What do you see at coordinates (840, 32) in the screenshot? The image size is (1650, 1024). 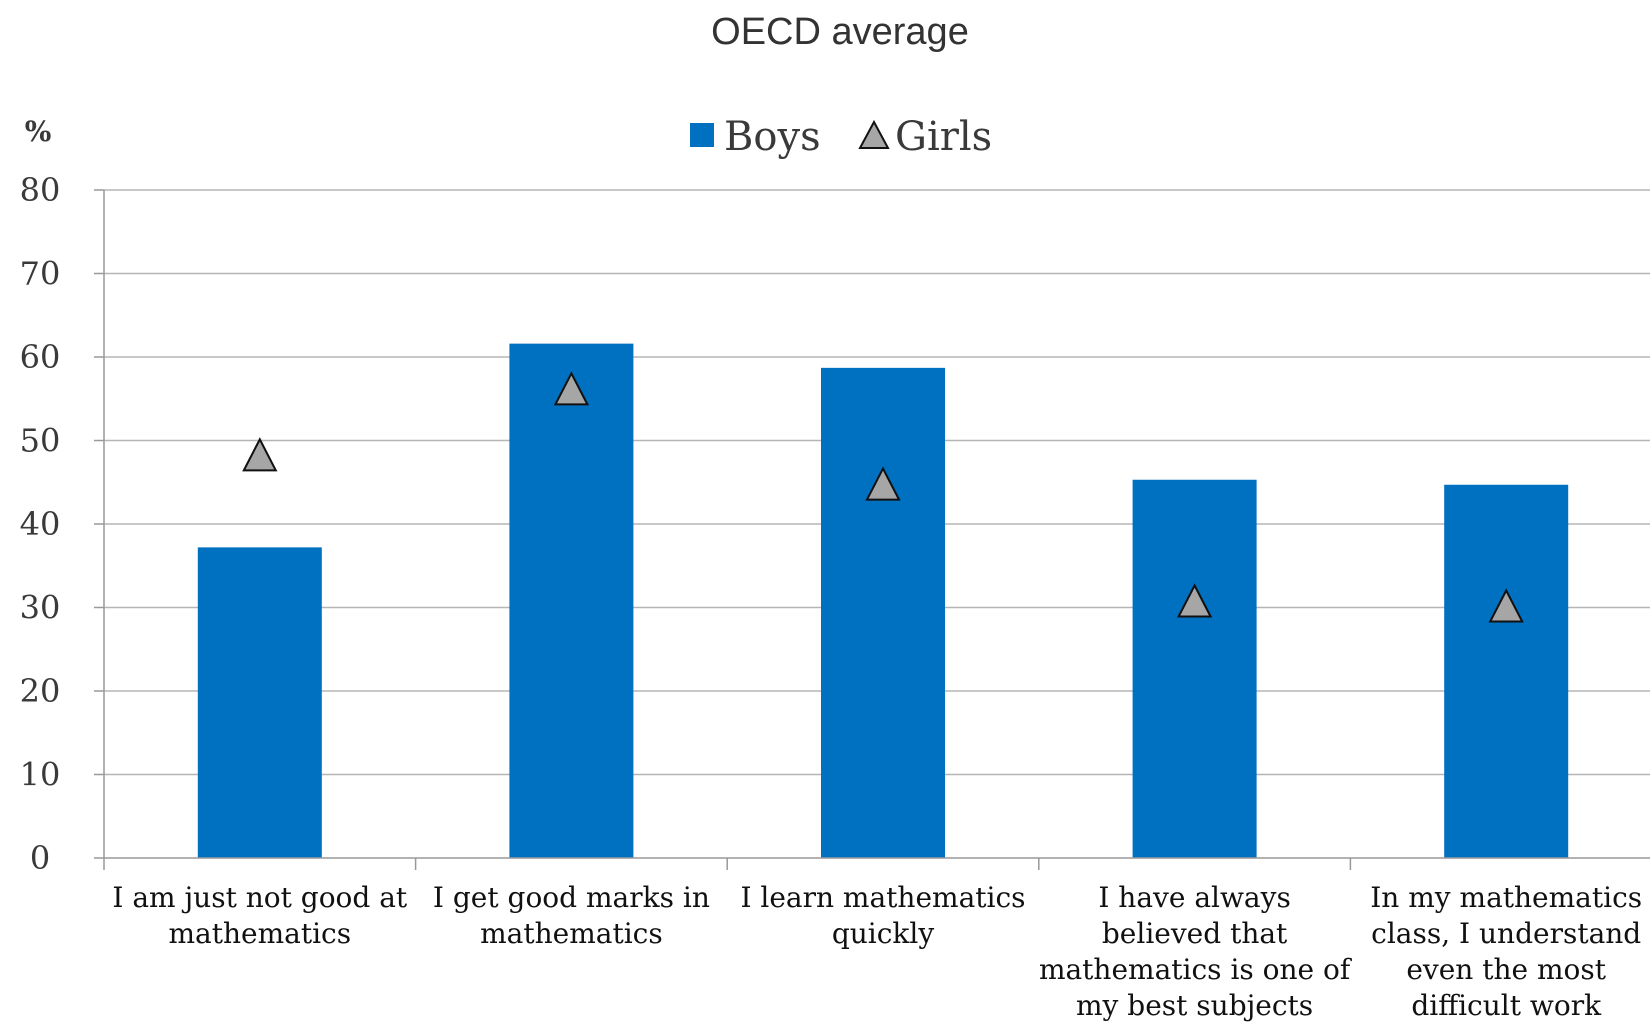 I see `chart-title: OECD average` at bounding box center [840, 32].